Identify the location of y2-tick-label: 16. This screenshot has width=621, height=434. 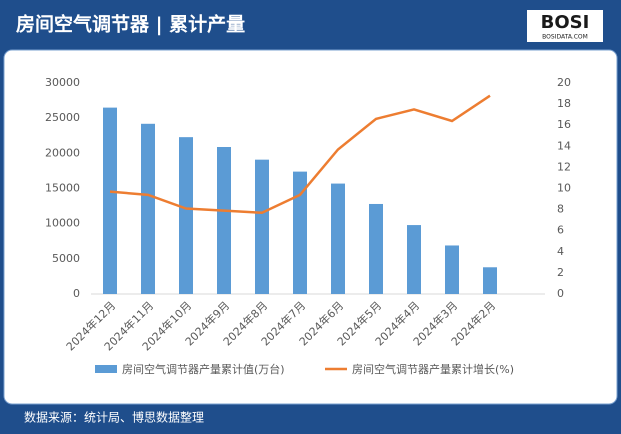
(564, 124).